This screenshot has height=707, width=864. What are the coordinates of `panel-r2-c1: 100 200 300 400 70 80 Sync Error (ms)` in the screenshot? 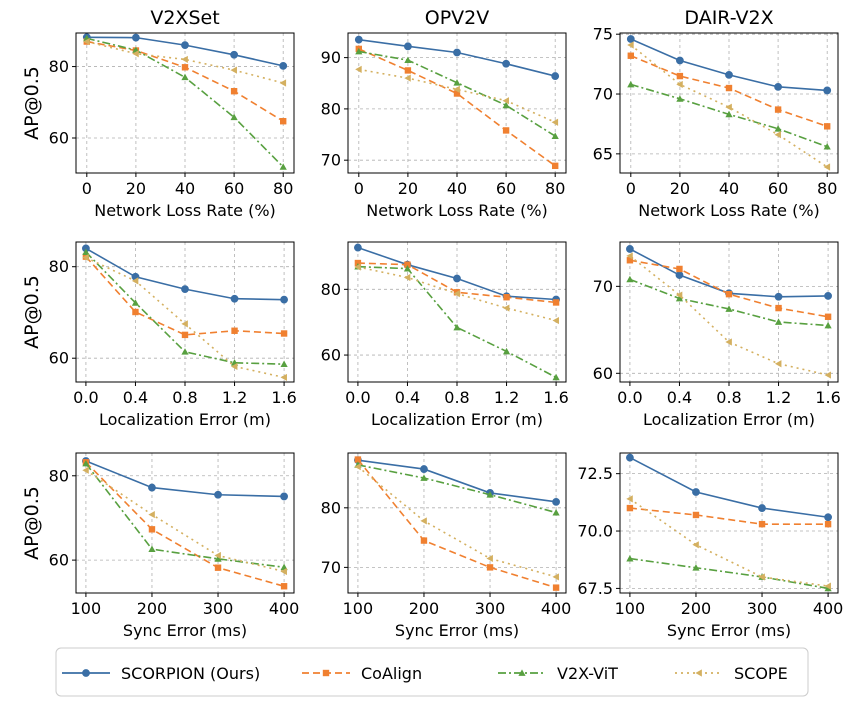 It's located at (446, 546).